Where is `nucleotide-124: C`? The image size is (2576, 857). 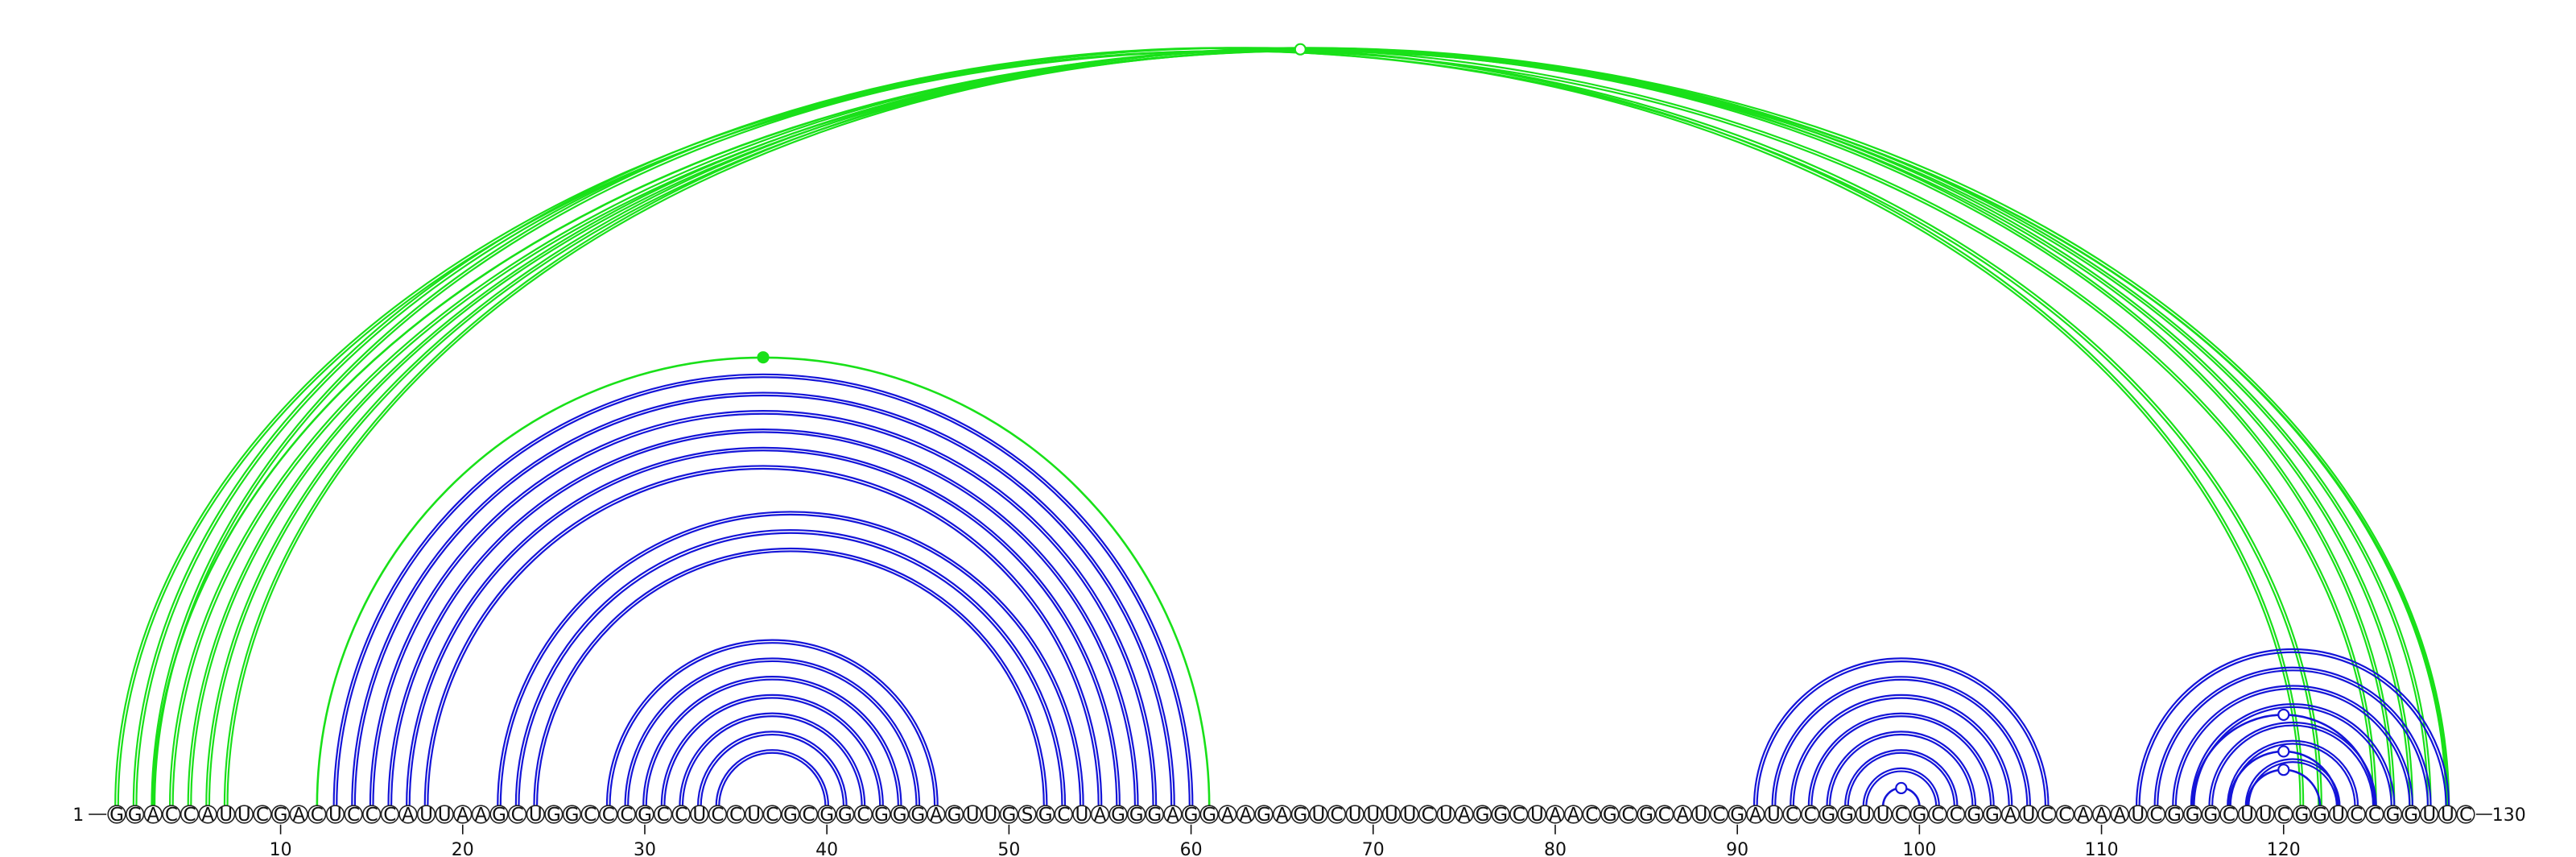
nucleotide-124: C is located at coordinates (2356, 815).